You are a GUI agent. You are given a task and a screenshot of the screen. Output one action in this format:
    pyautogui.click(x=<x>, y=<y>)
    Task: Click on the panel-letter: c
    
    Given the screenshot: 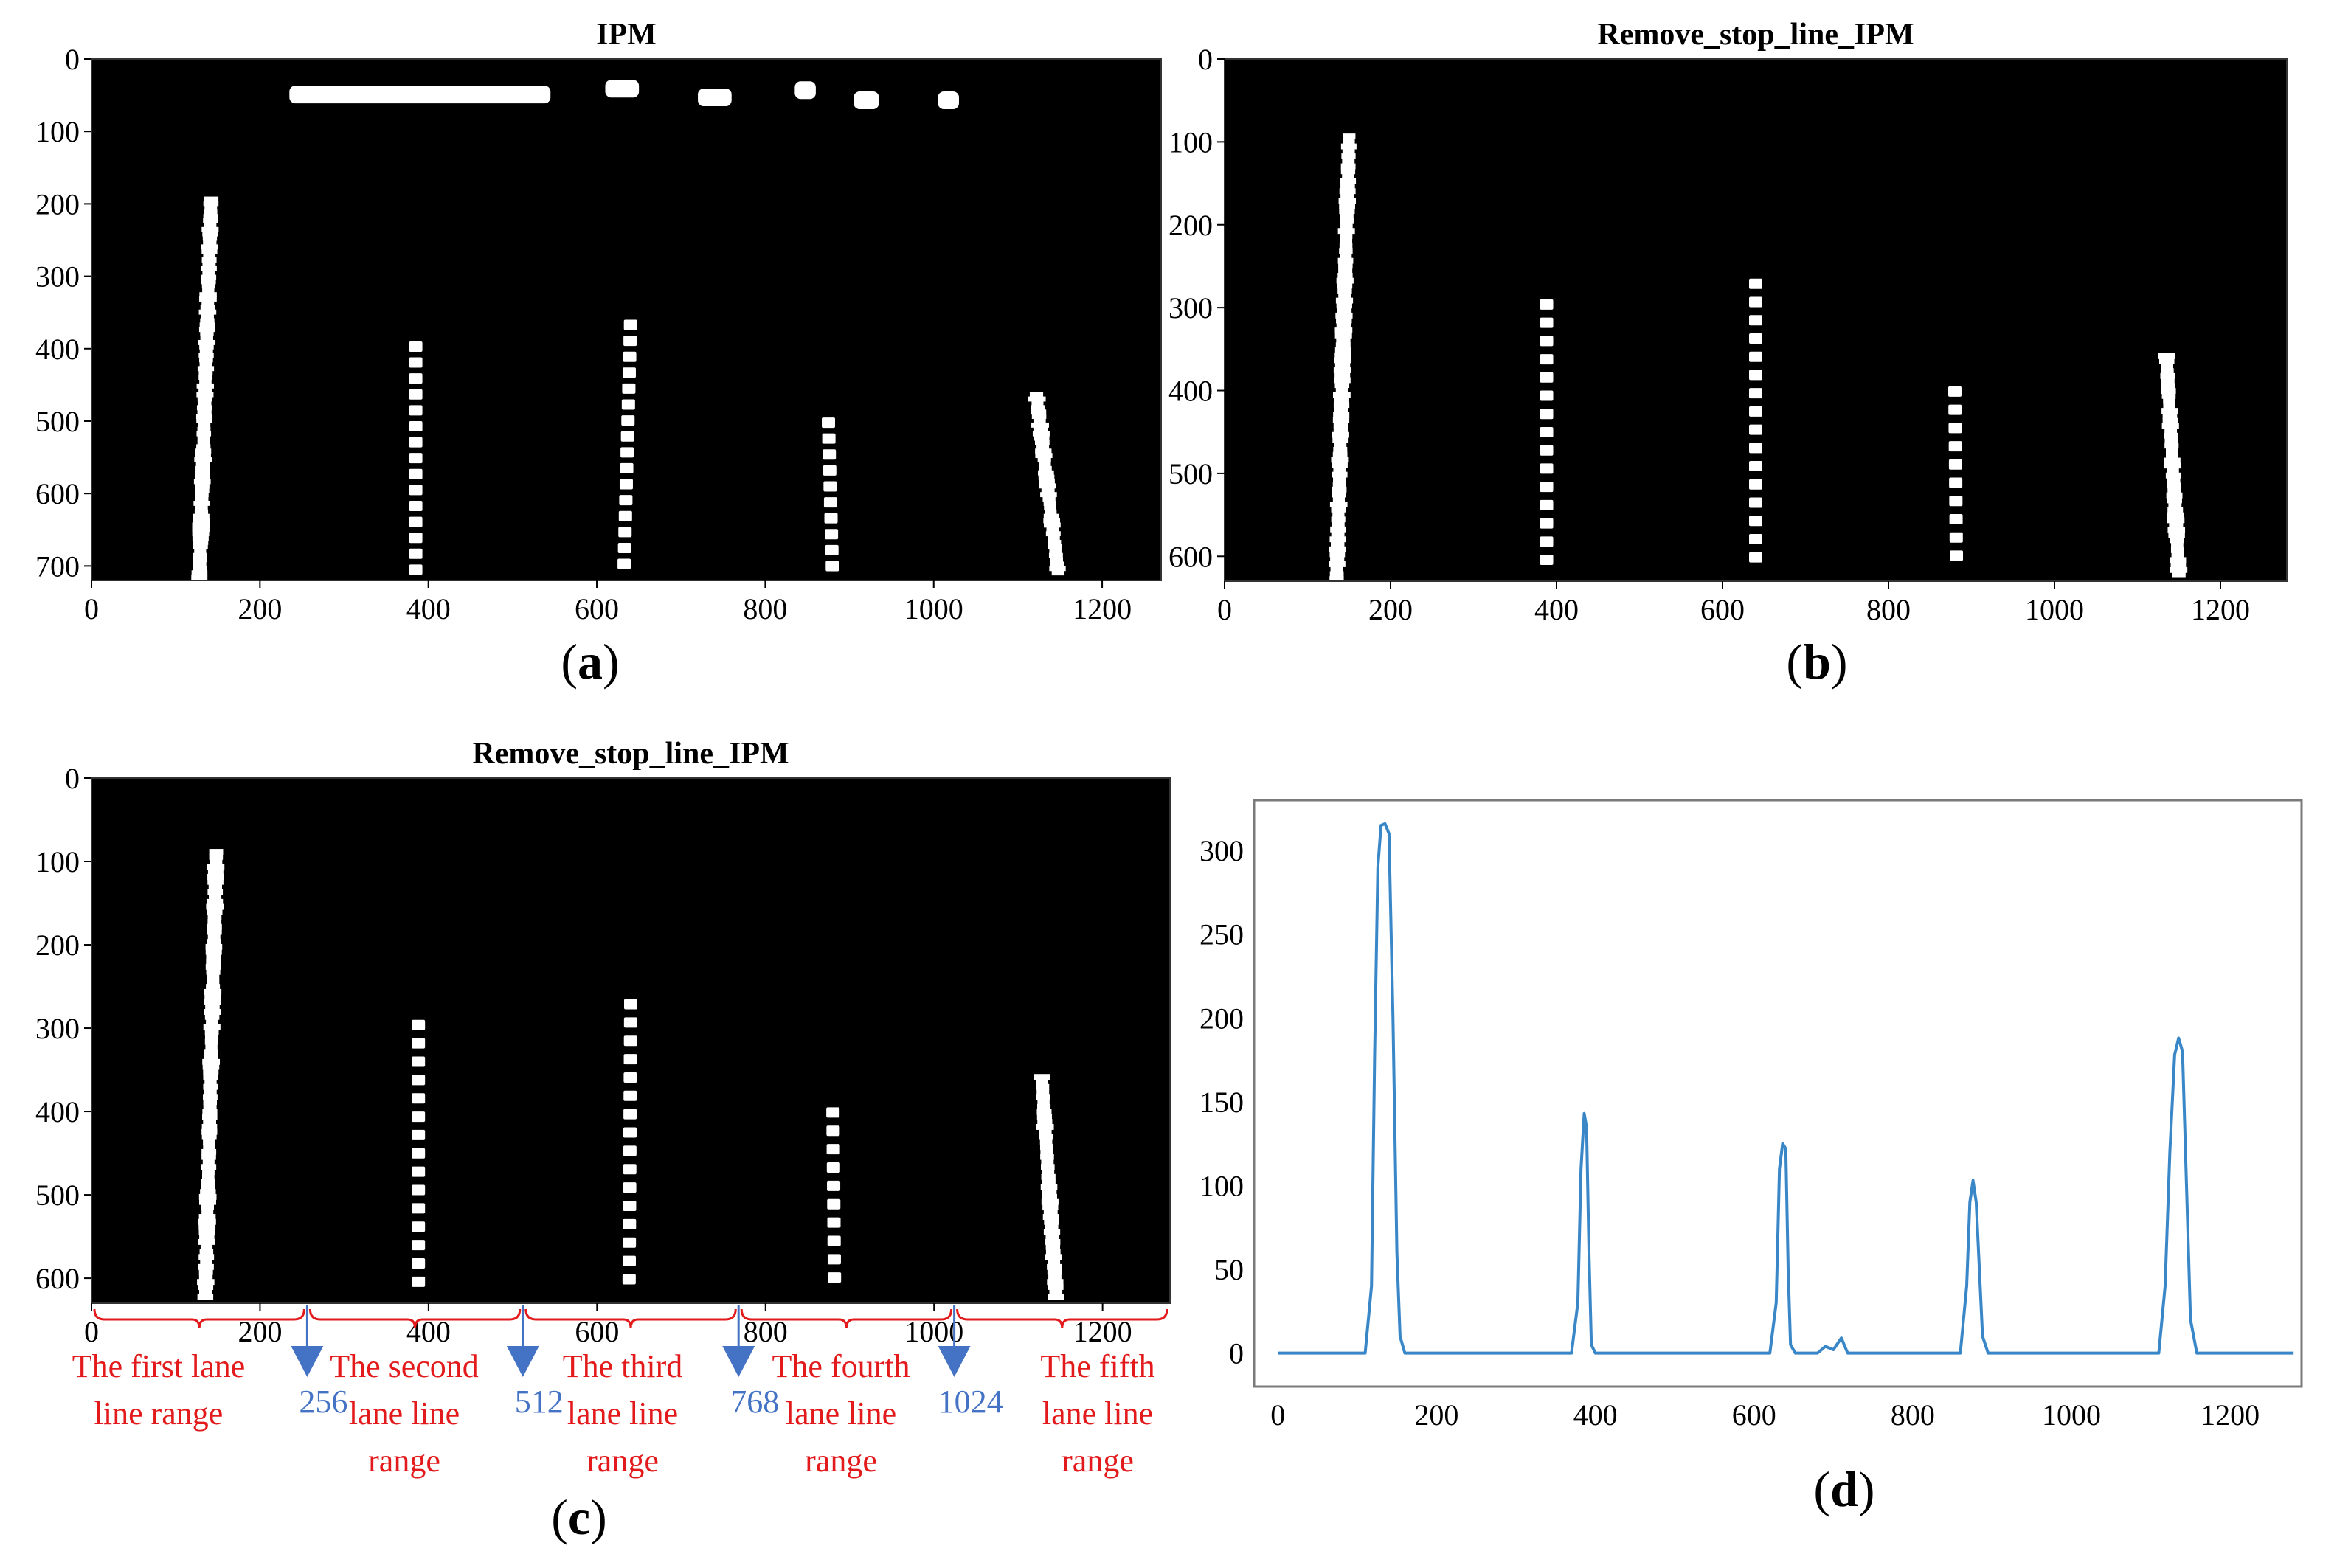 What is the action you would take?
    pyautogui.click(x=579, y=1517)
    